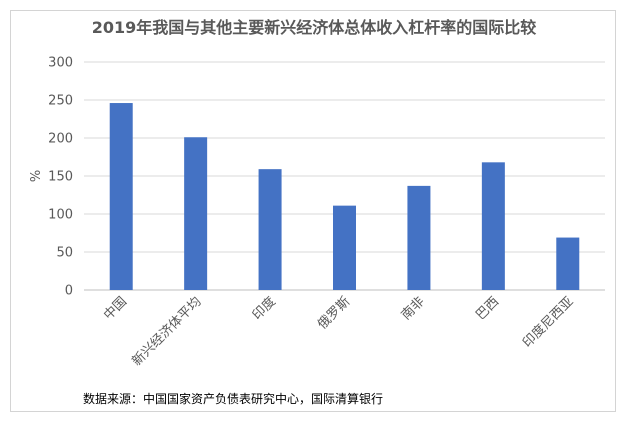 The width and height of the screenshot is (628, 422). Describe the element at coordinates (69, 291) in the screenshot. I see `y-tick-label: 0` at that location.